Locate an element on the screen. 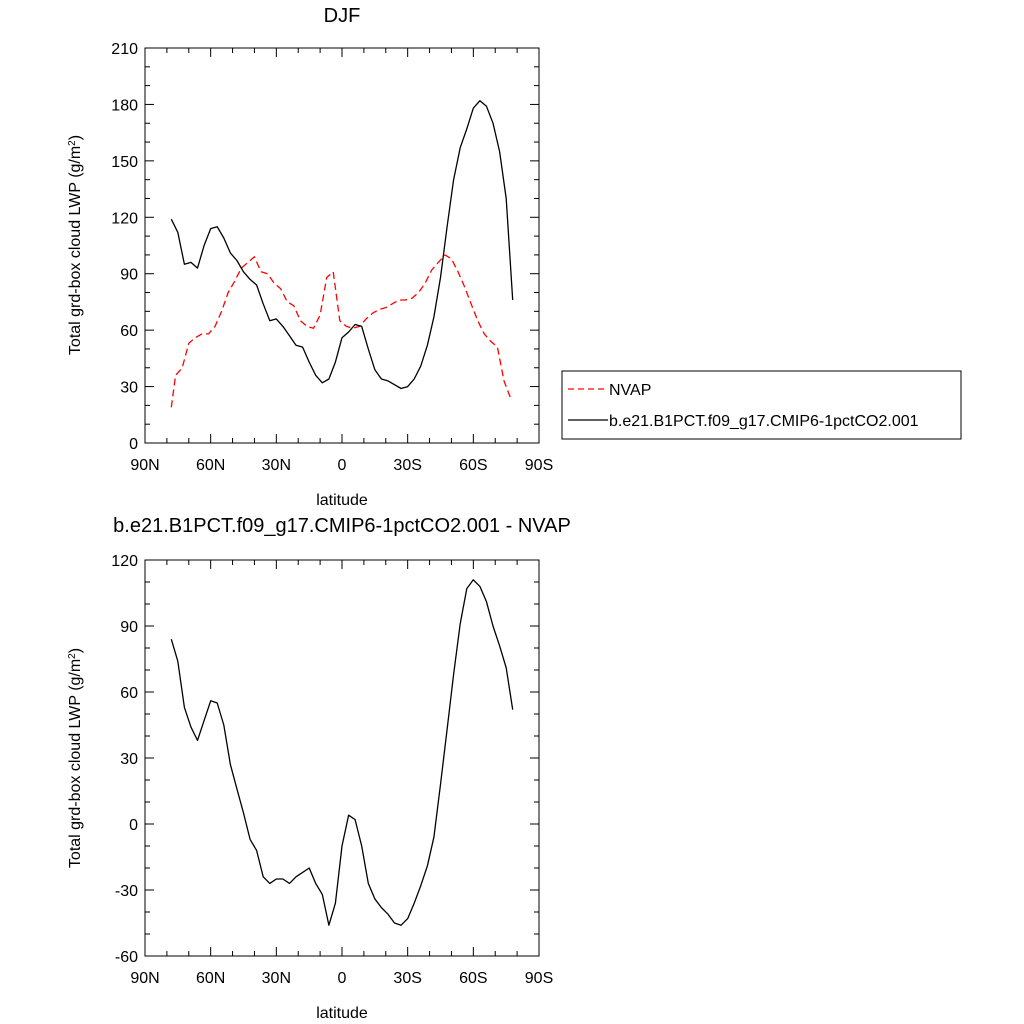 The image size is (1024, 1024). top-chart-y-axis-label-close: ) is located at coordinates (75, 137).